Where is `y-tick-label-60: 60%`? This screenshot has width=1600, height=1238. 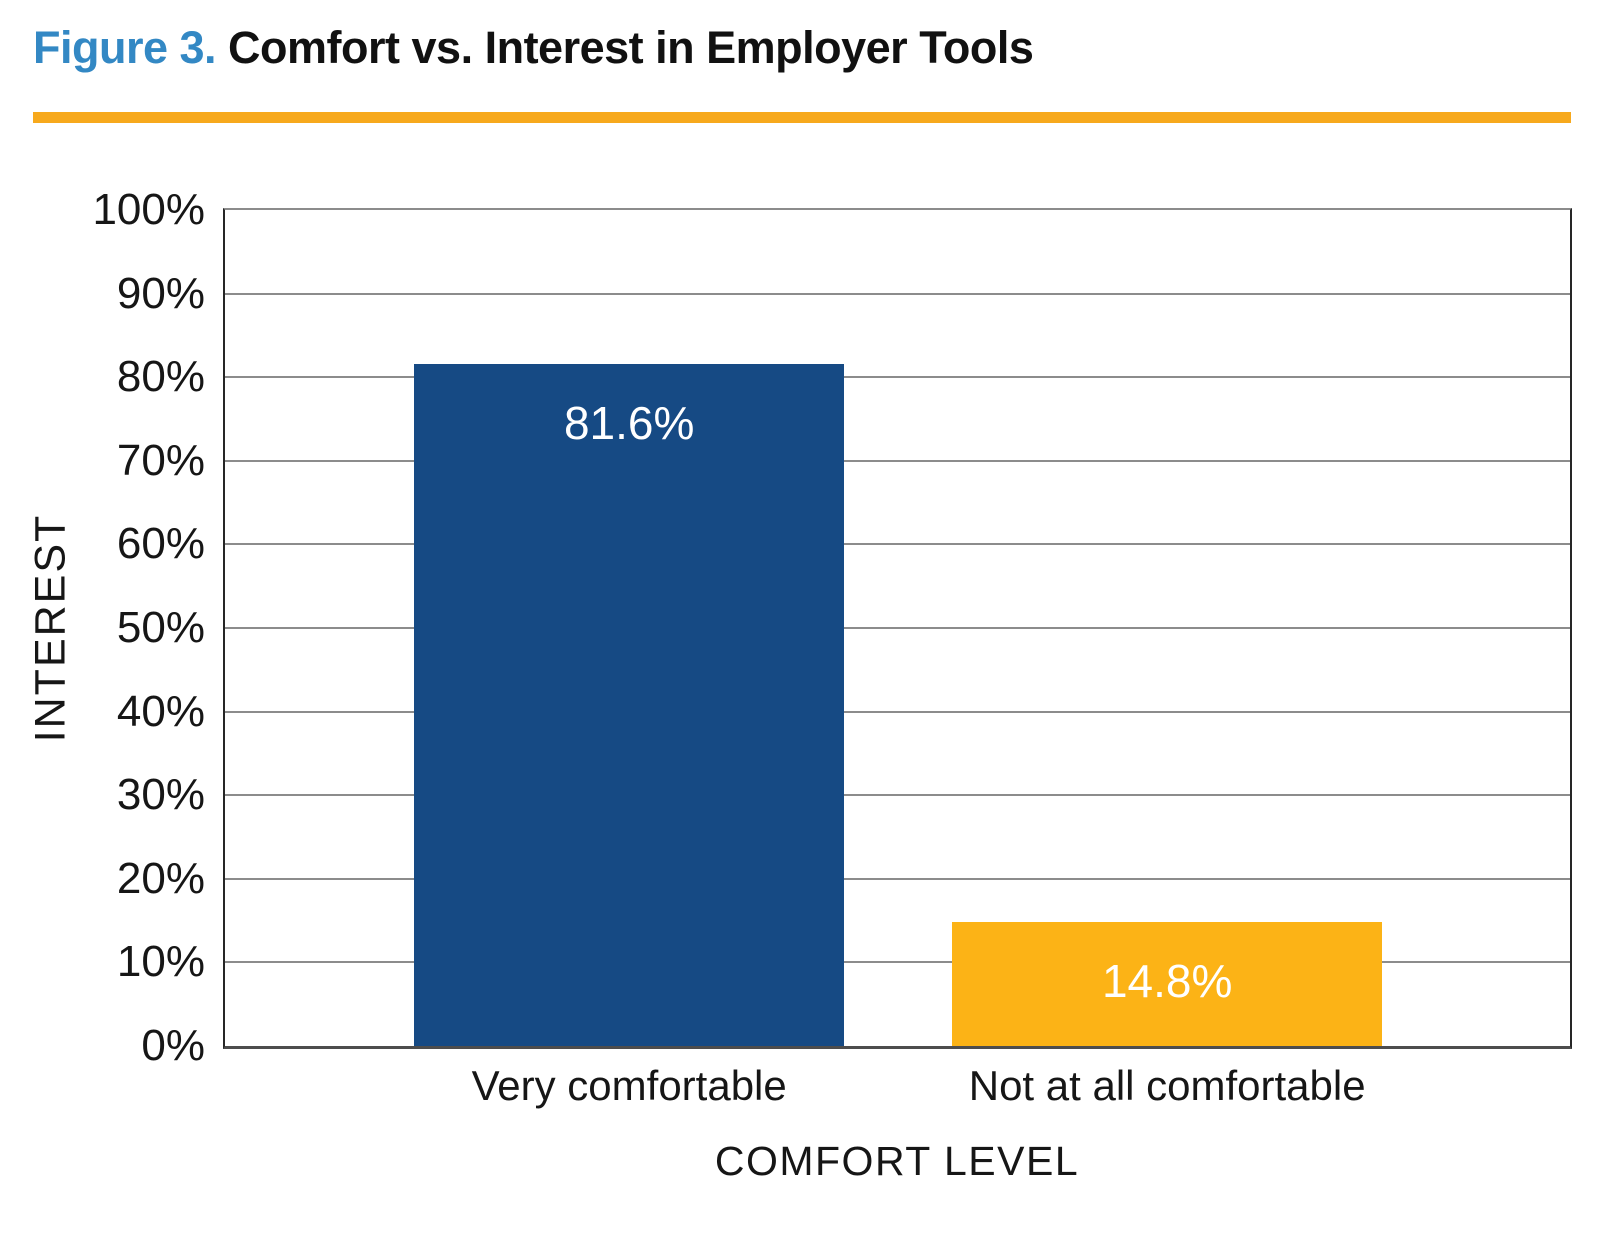 y-tick-label-60: 60% is located at coordinates (160, 544).